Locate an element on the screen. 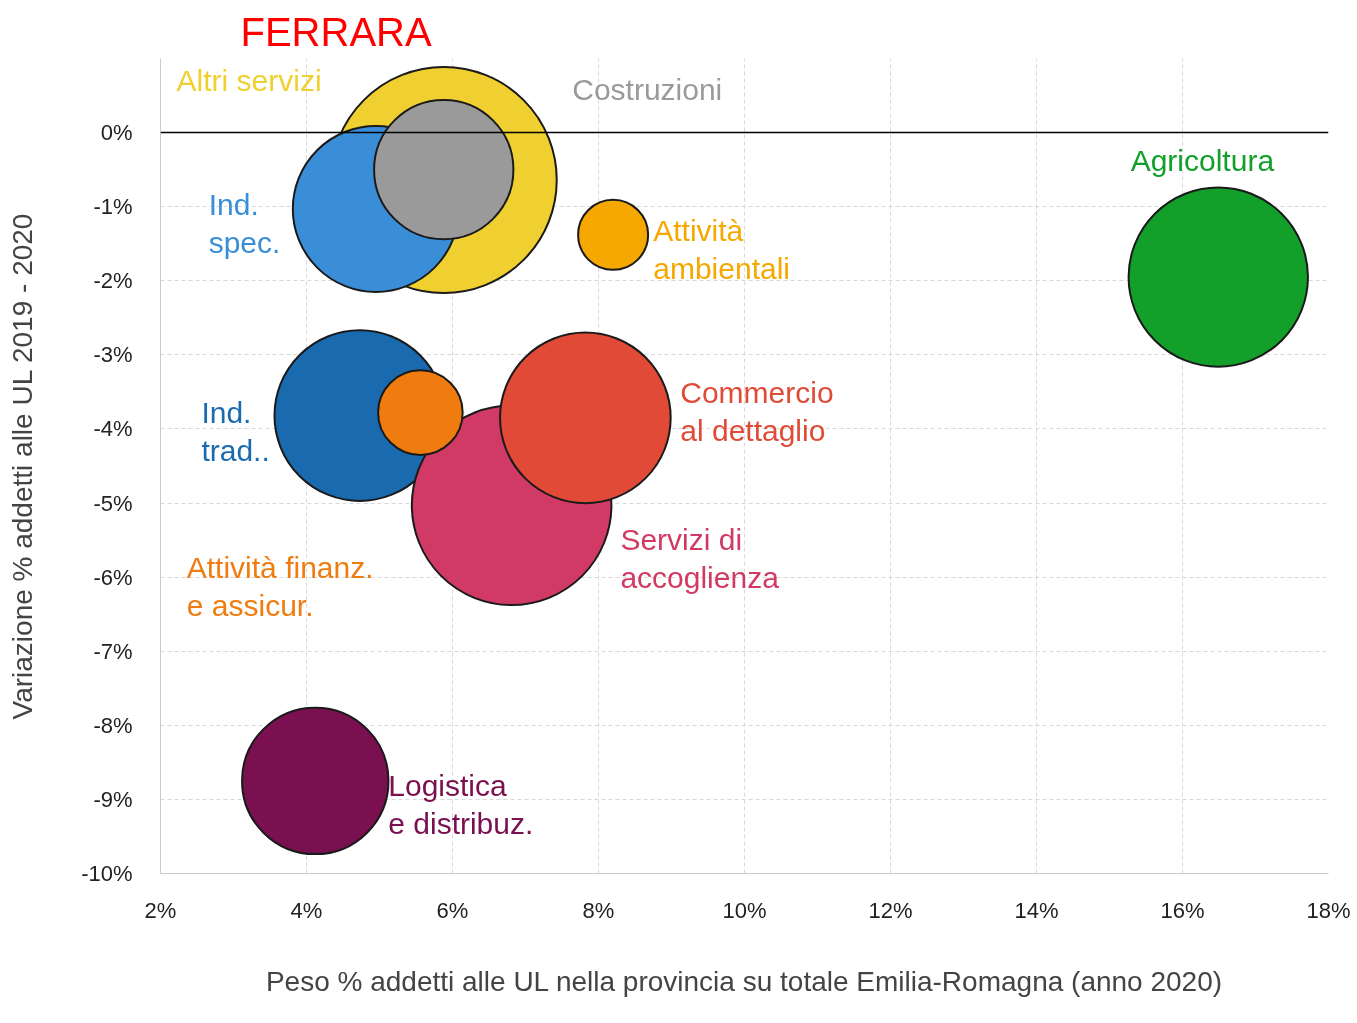 The width and height of the screenshot is (1357, 1023). x-axis-title: Peso % addetti alle UL nella provincia su totale Emilia-Romagna (anno 2020) is located at coordinates (744, 981).